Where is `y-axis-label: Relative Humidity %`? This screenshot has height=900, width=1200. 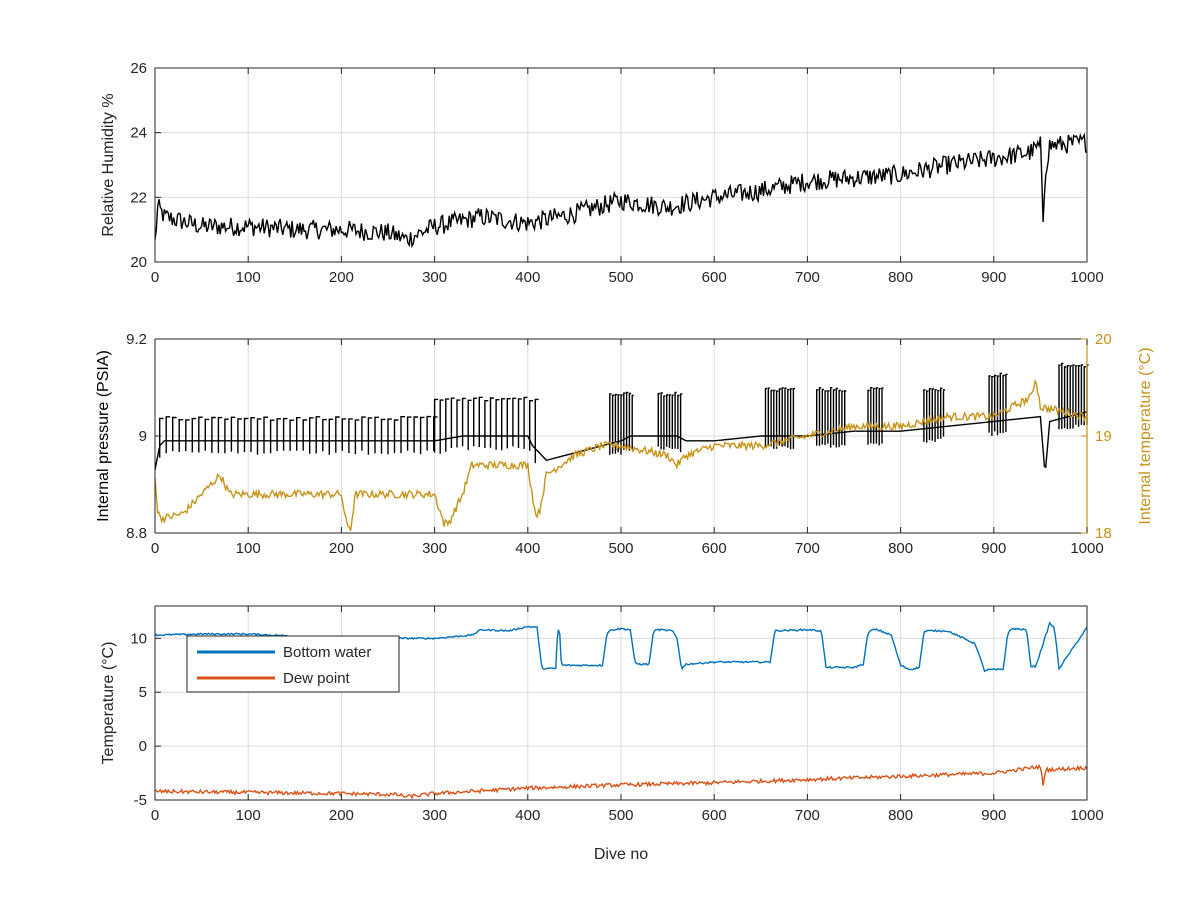 y-axis-label: Relative Humidity % is located at coordinates (108, 164).